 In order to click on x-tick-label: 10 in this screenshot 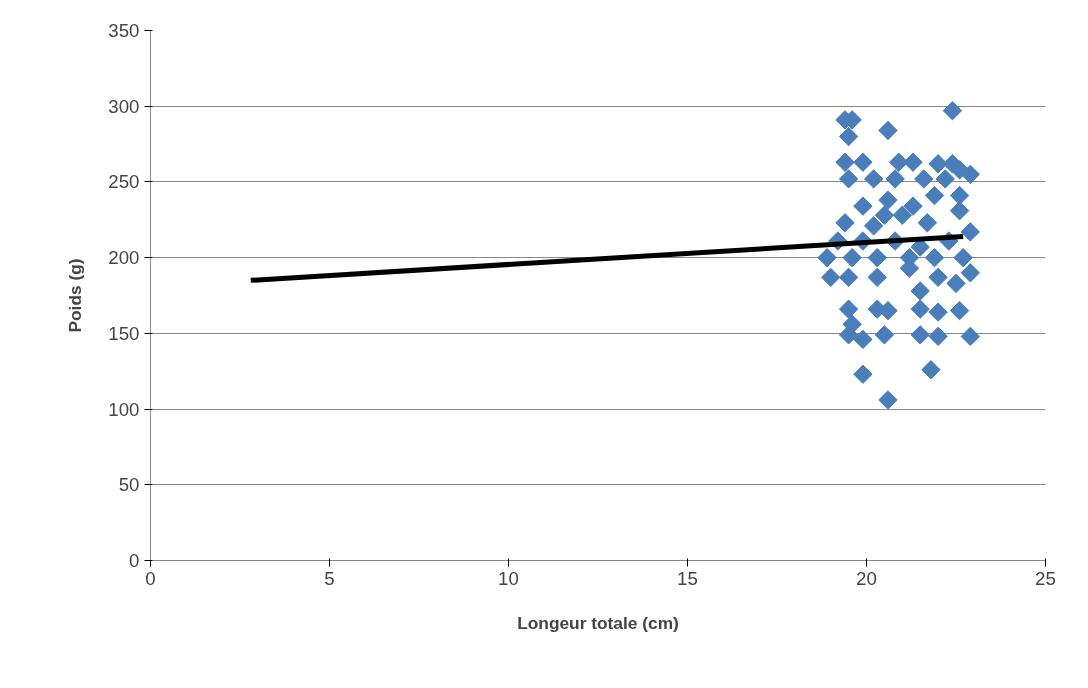, I will do `click(508, 578)`.